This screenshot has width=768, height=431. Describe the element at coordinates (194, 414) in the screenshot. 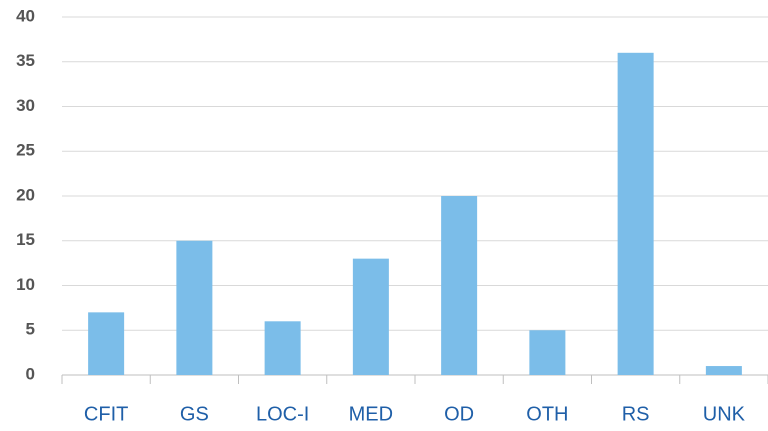

I see `x-tick-label: GS` at that location.